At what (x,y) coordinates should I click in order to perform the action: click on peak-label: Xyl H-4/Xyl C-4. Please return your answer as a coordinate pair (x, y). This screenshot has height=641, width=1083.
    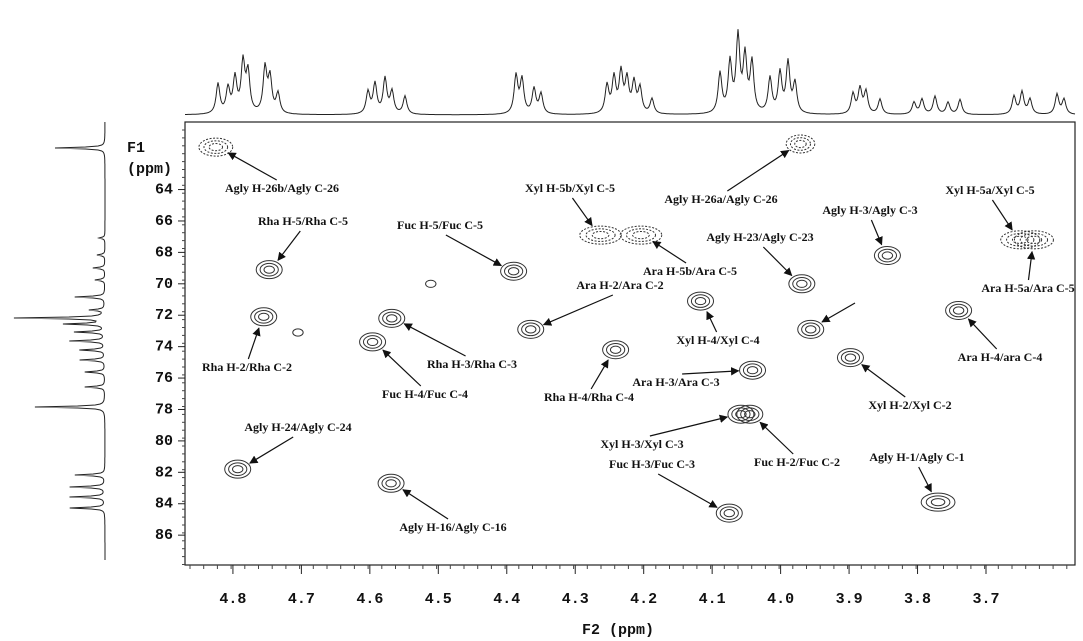
    Looking at the image, I should click on (717, 340).